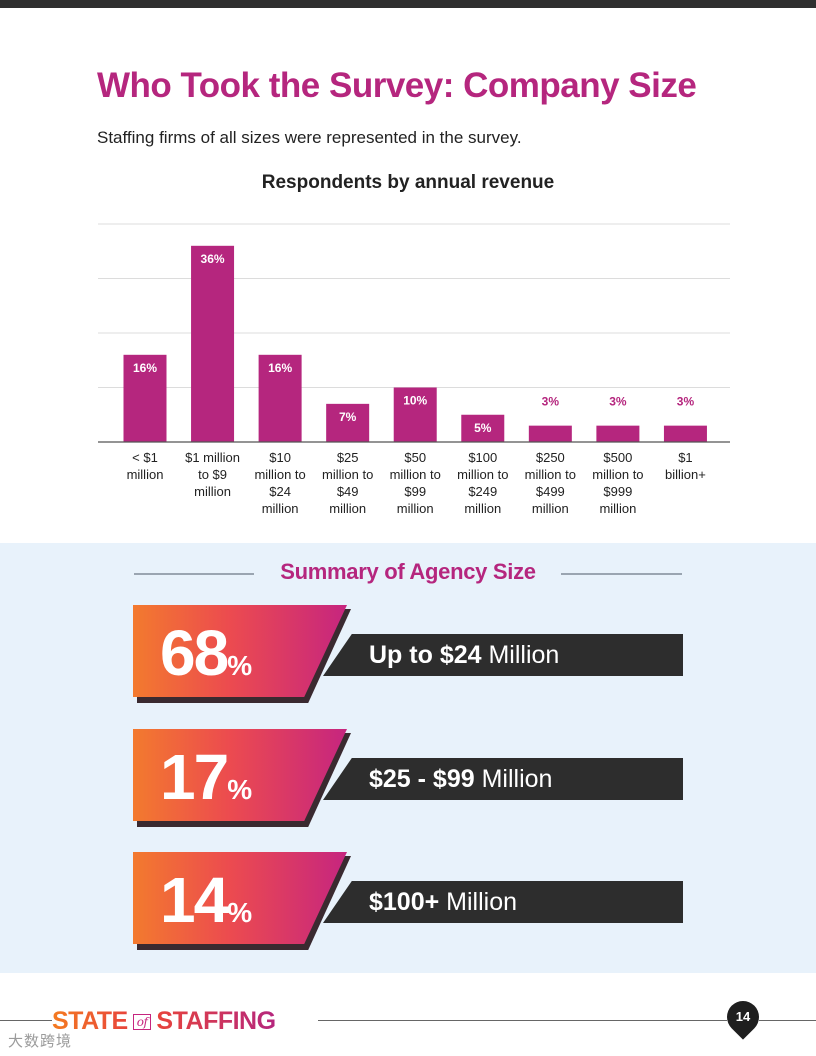 The height and width of the screenshot is (1056, 816). Describe the element at coordinates (206, 900) in the screenshot. I see `percent-value: 14%` at that location.